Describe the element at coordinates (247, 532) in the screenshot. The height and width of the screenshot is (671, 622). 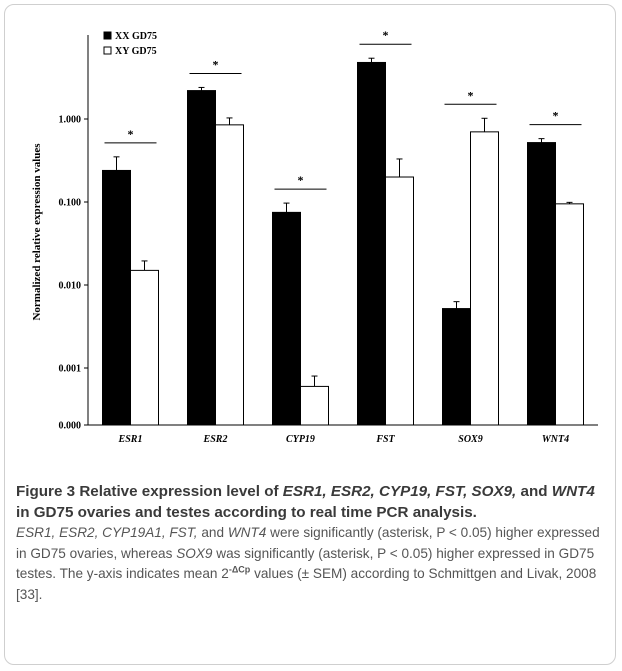
I see `caption-body-genes-2: WNT4` at that location.